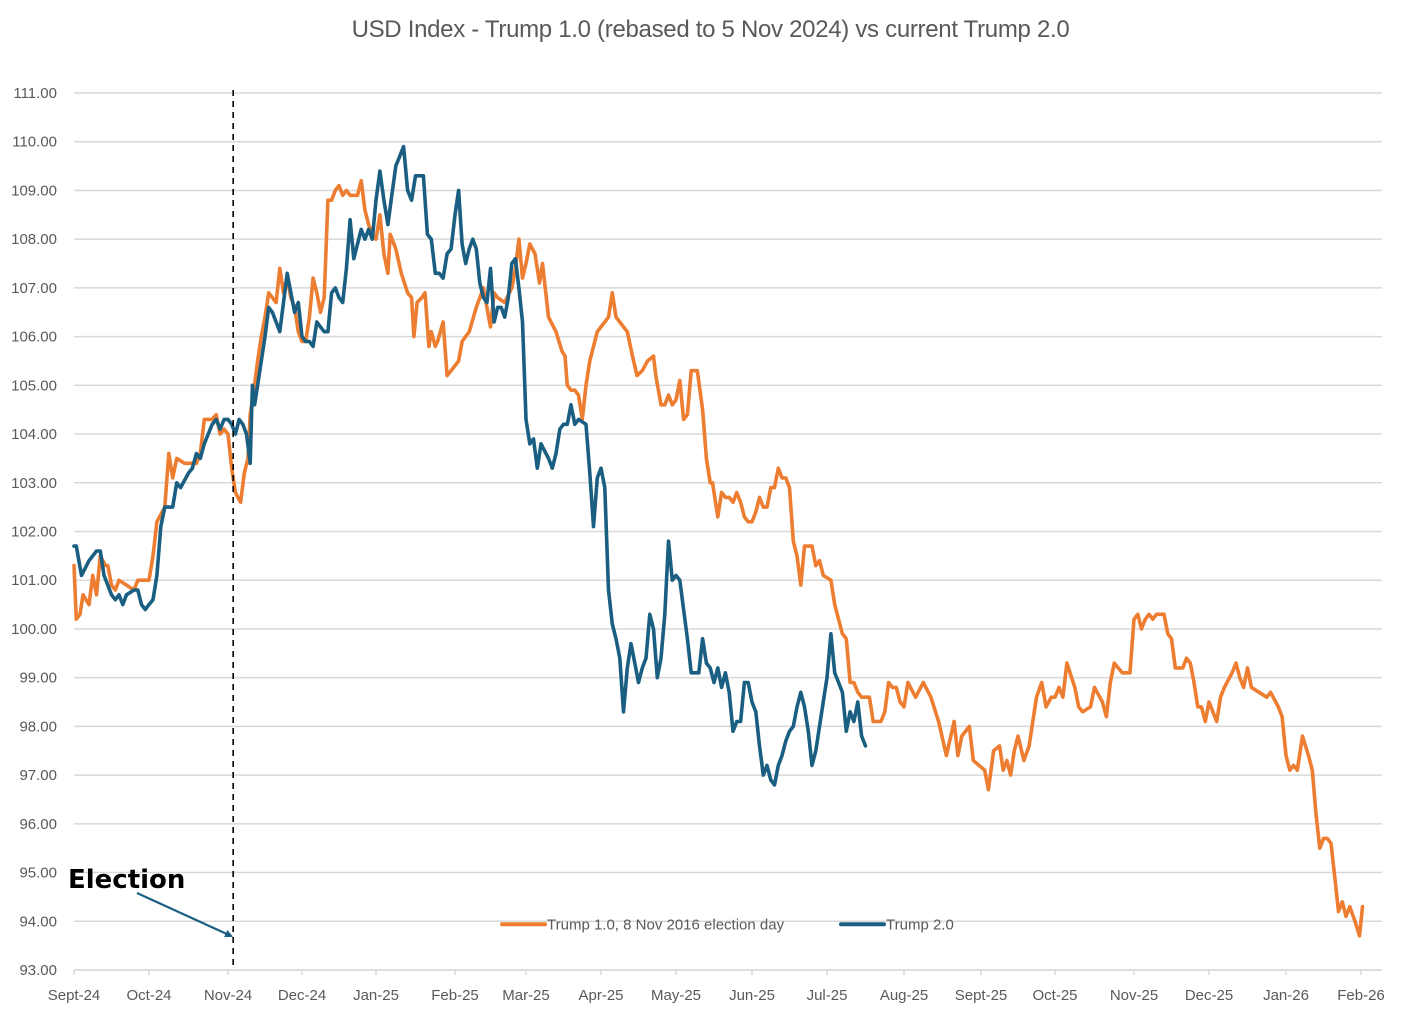  Describe the element at coordinates (38, 921) in the screenshot. I see `y-tick-label: 94.00` at that location.